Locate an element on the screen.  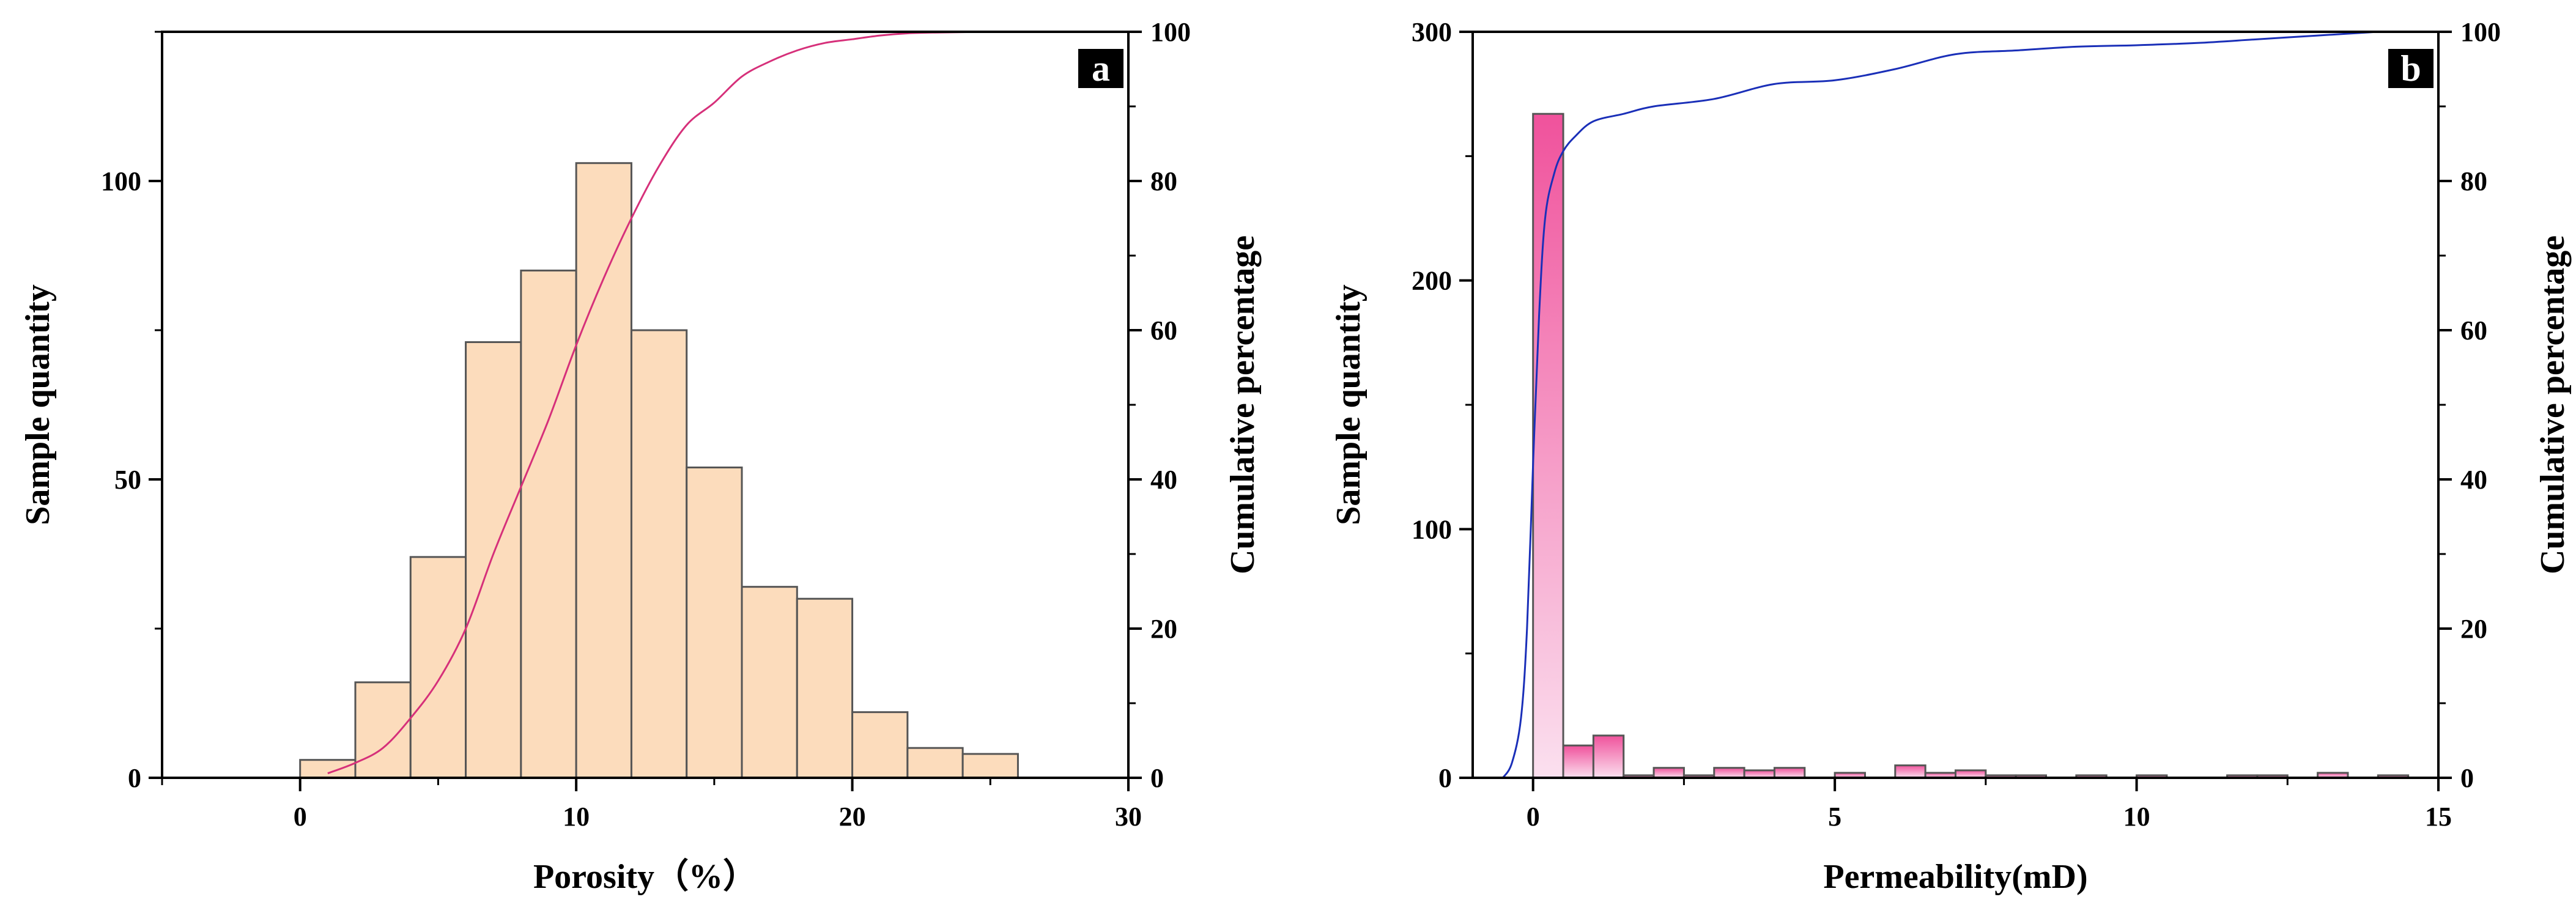
panel-tag: b is located at coordinates (2410, 68).